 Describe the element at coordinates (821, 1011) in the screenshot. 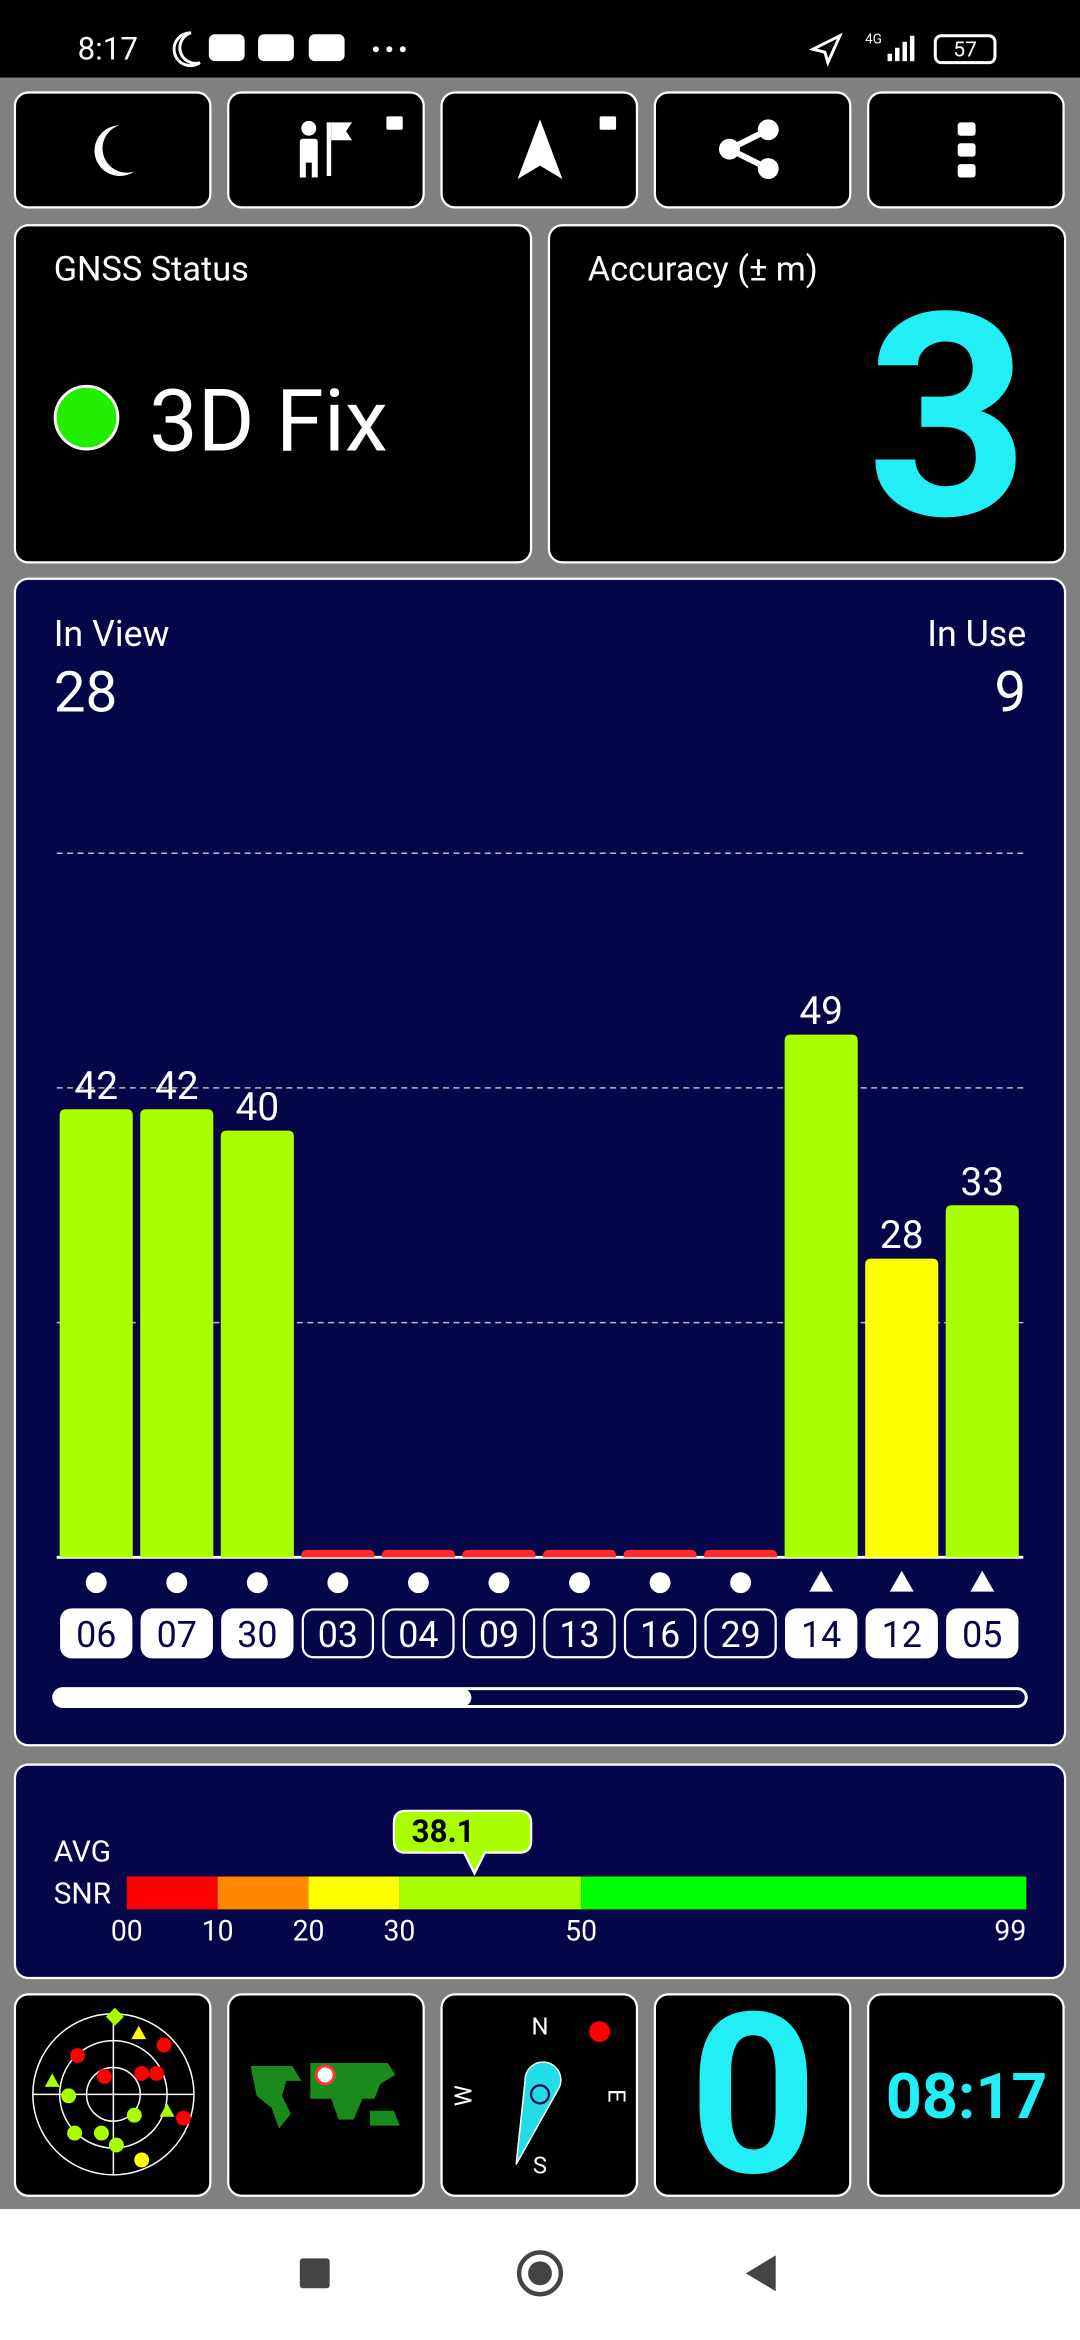

I see `bar-value-label: 49` at that location.